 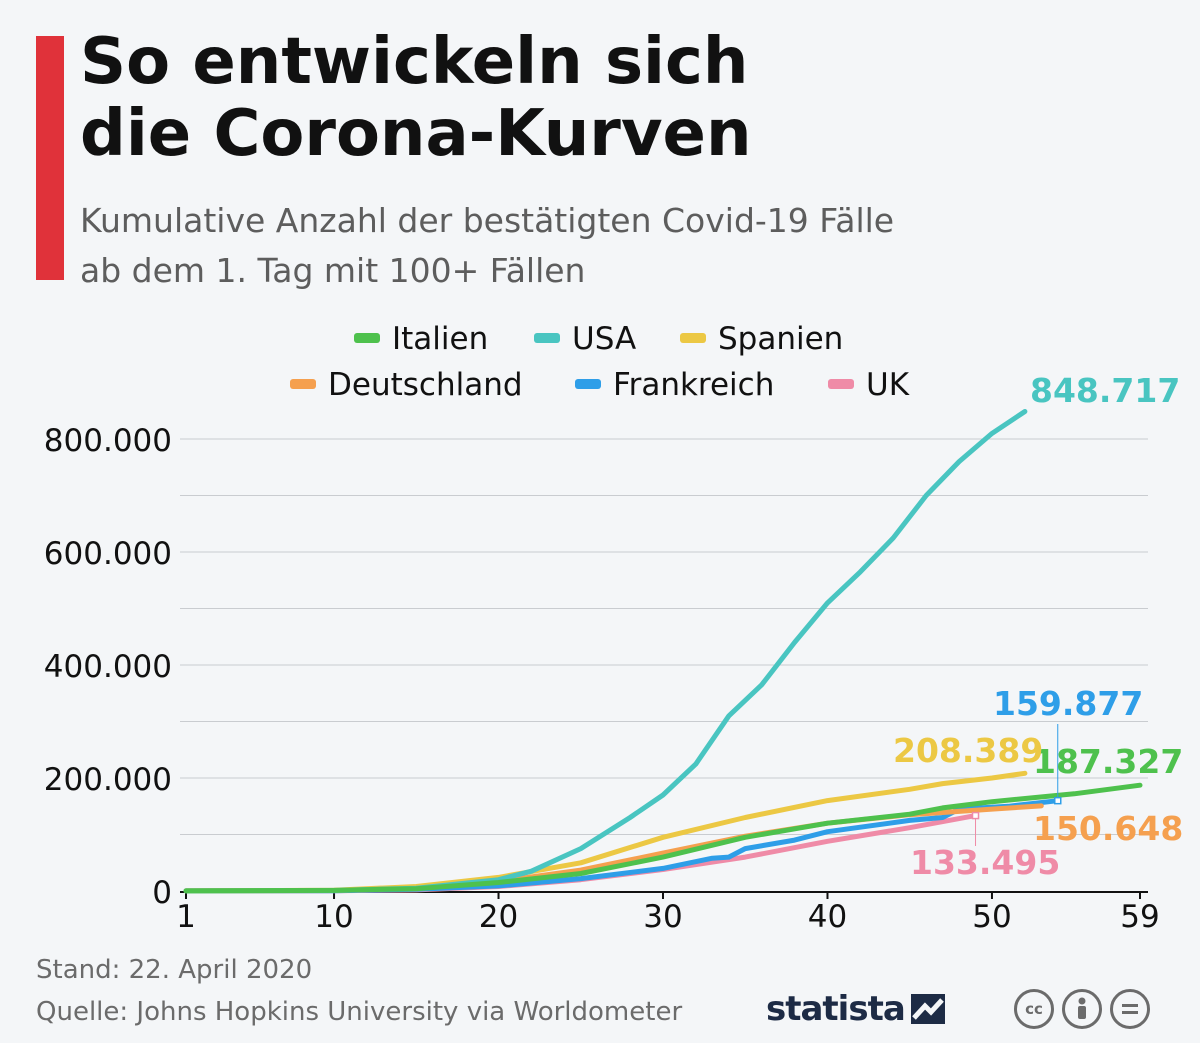 I want to click on legend-label-spanien: Spanien, so click(x=780, y=339).